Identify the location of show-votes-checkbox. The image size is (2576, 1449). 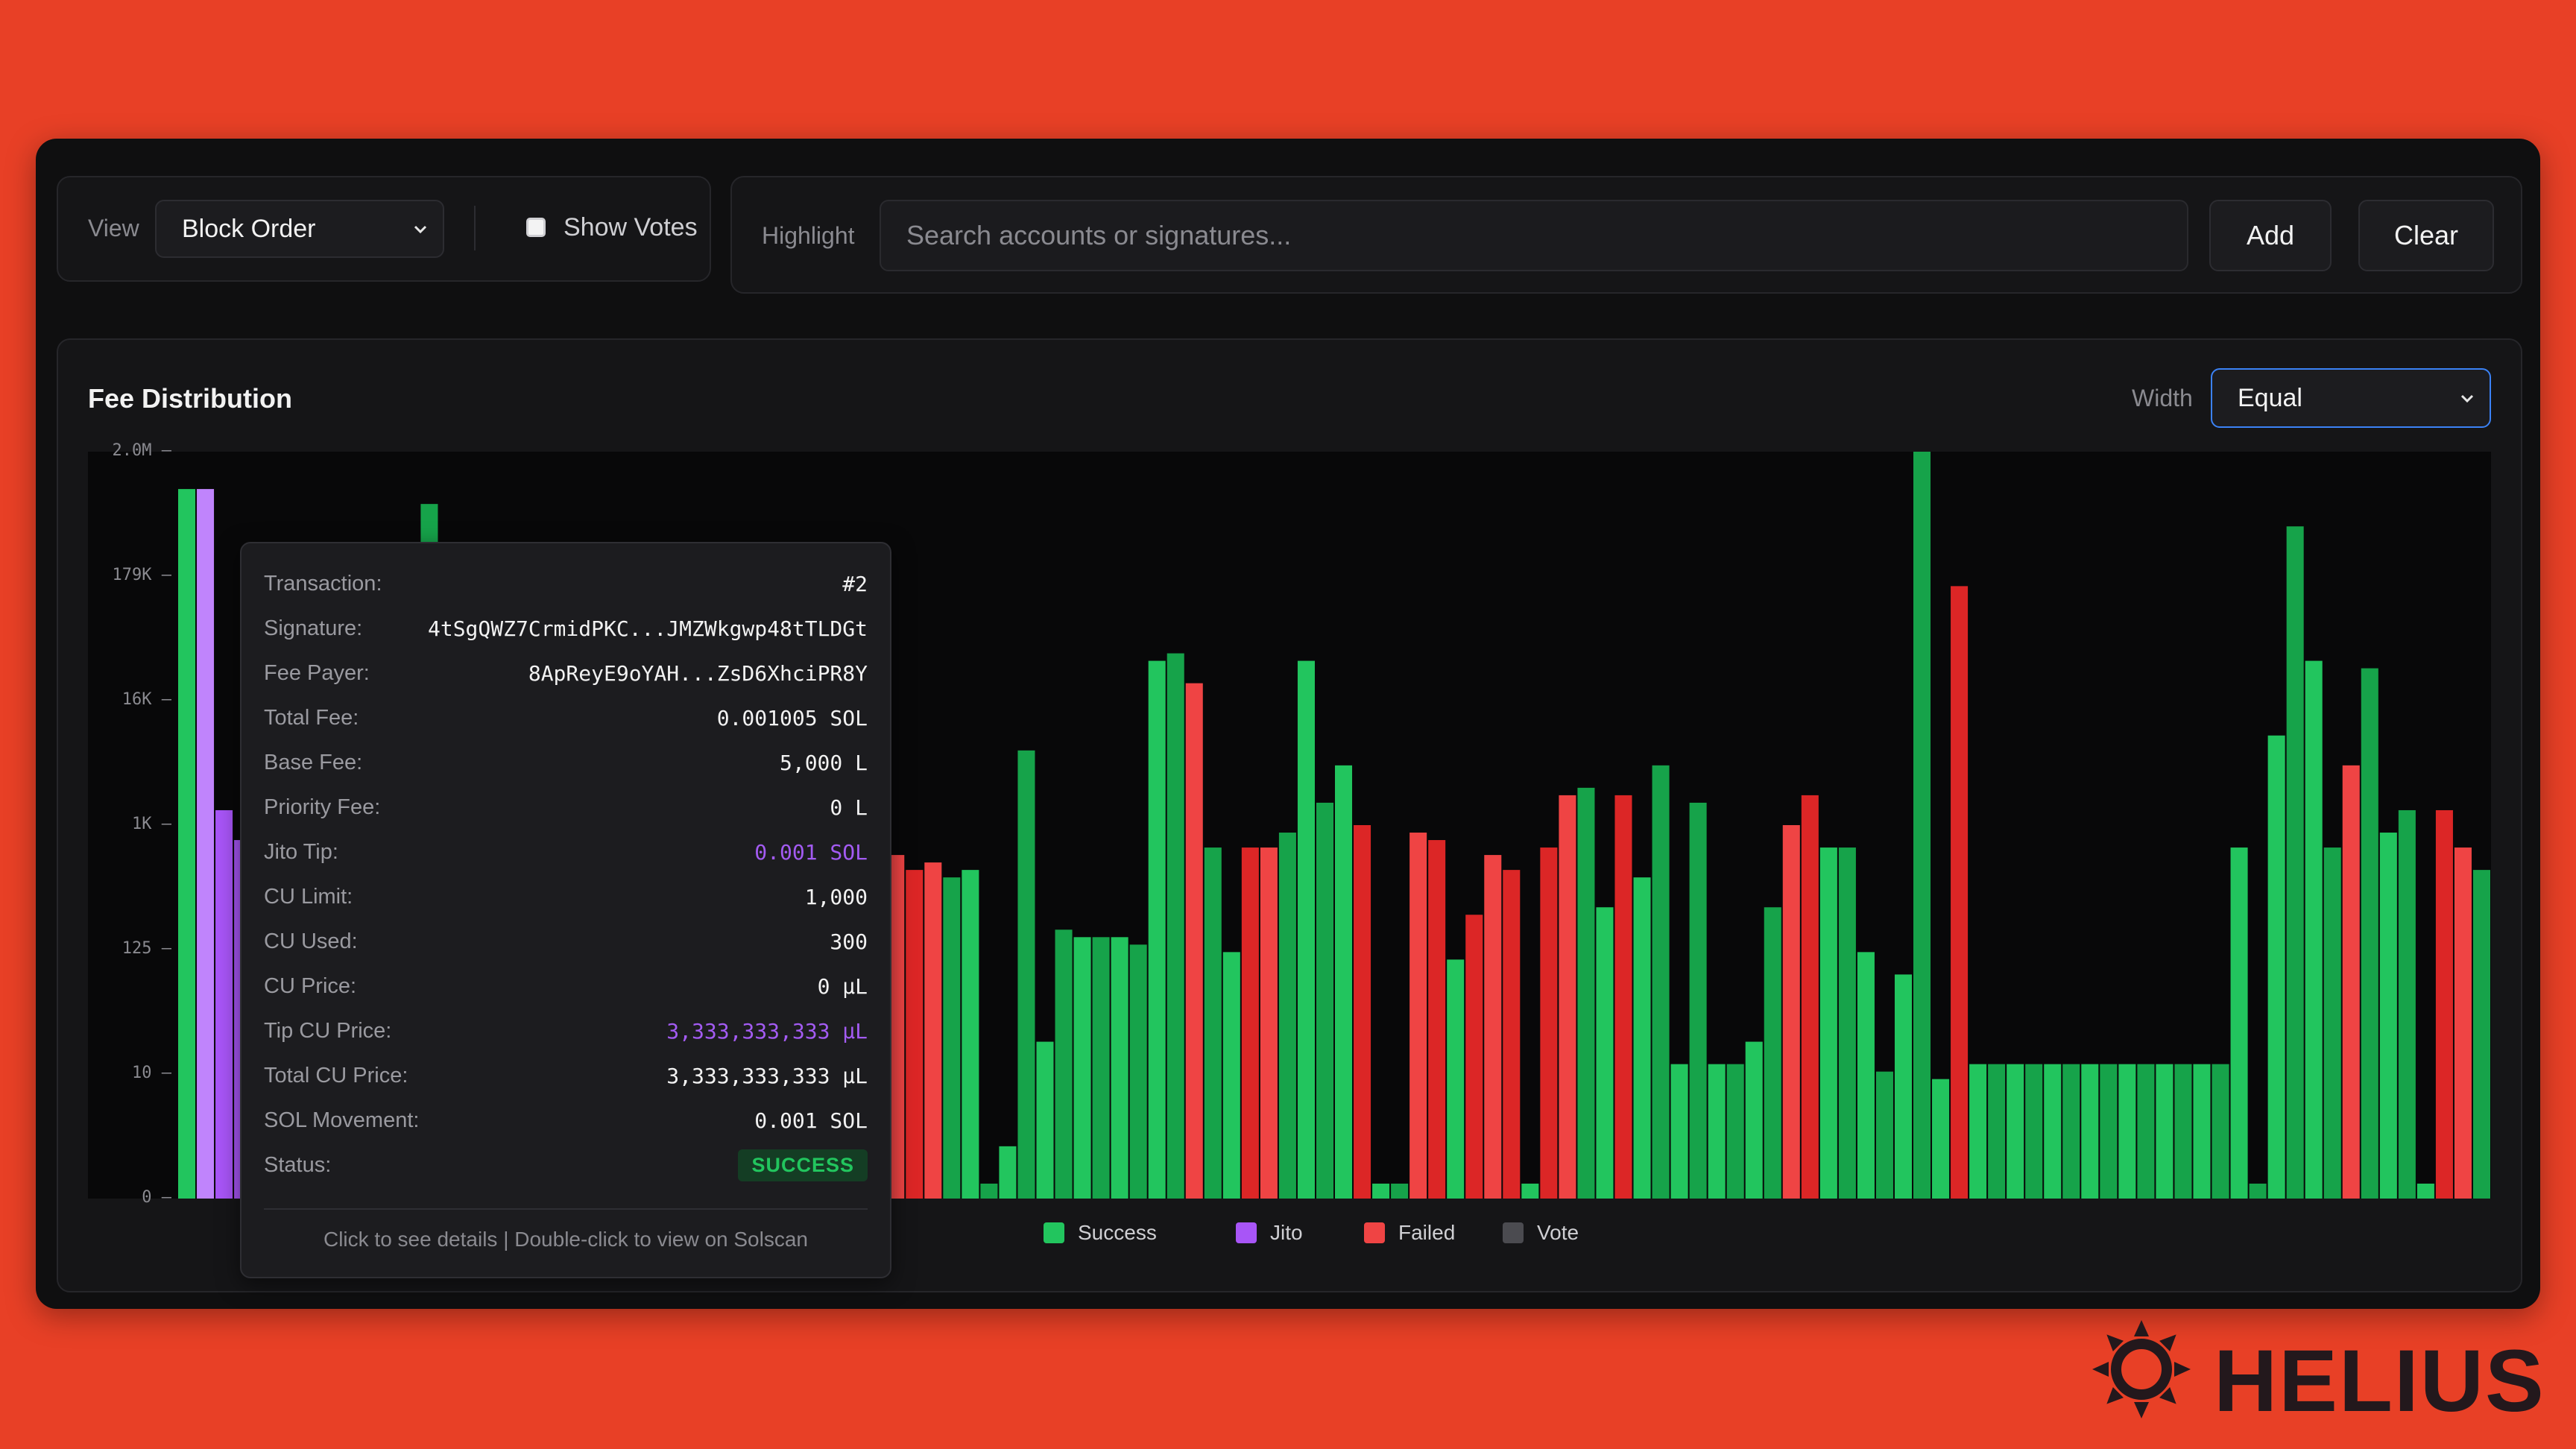
(536, 228).